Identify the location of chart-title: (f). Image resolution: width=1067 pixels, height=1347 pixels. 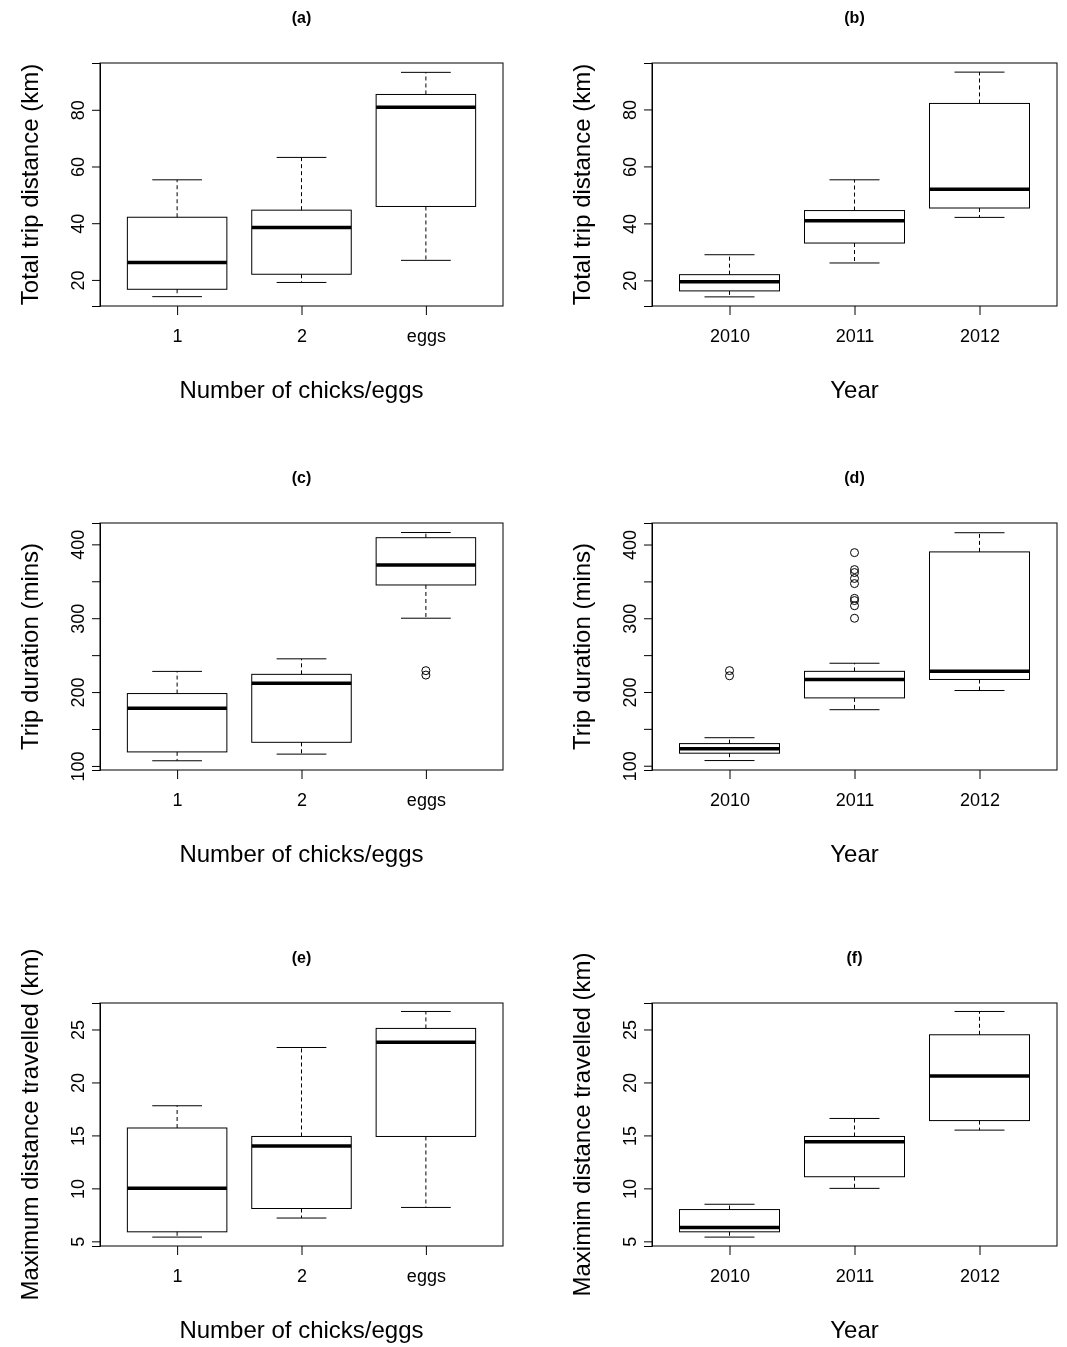
(854, 957).